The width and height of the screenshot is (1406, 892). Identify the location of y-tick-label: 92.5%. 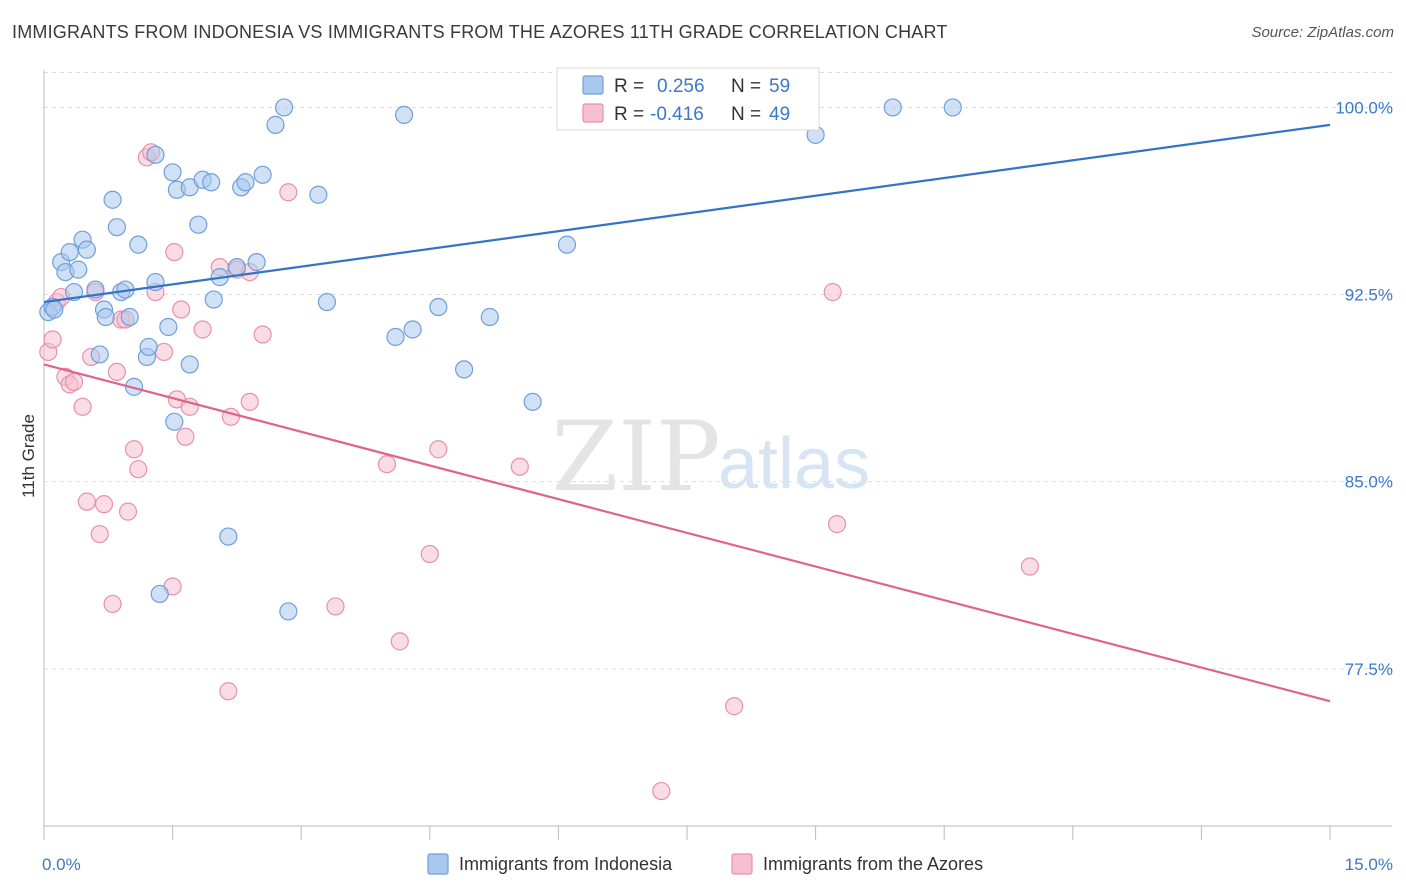
(1369, 295).